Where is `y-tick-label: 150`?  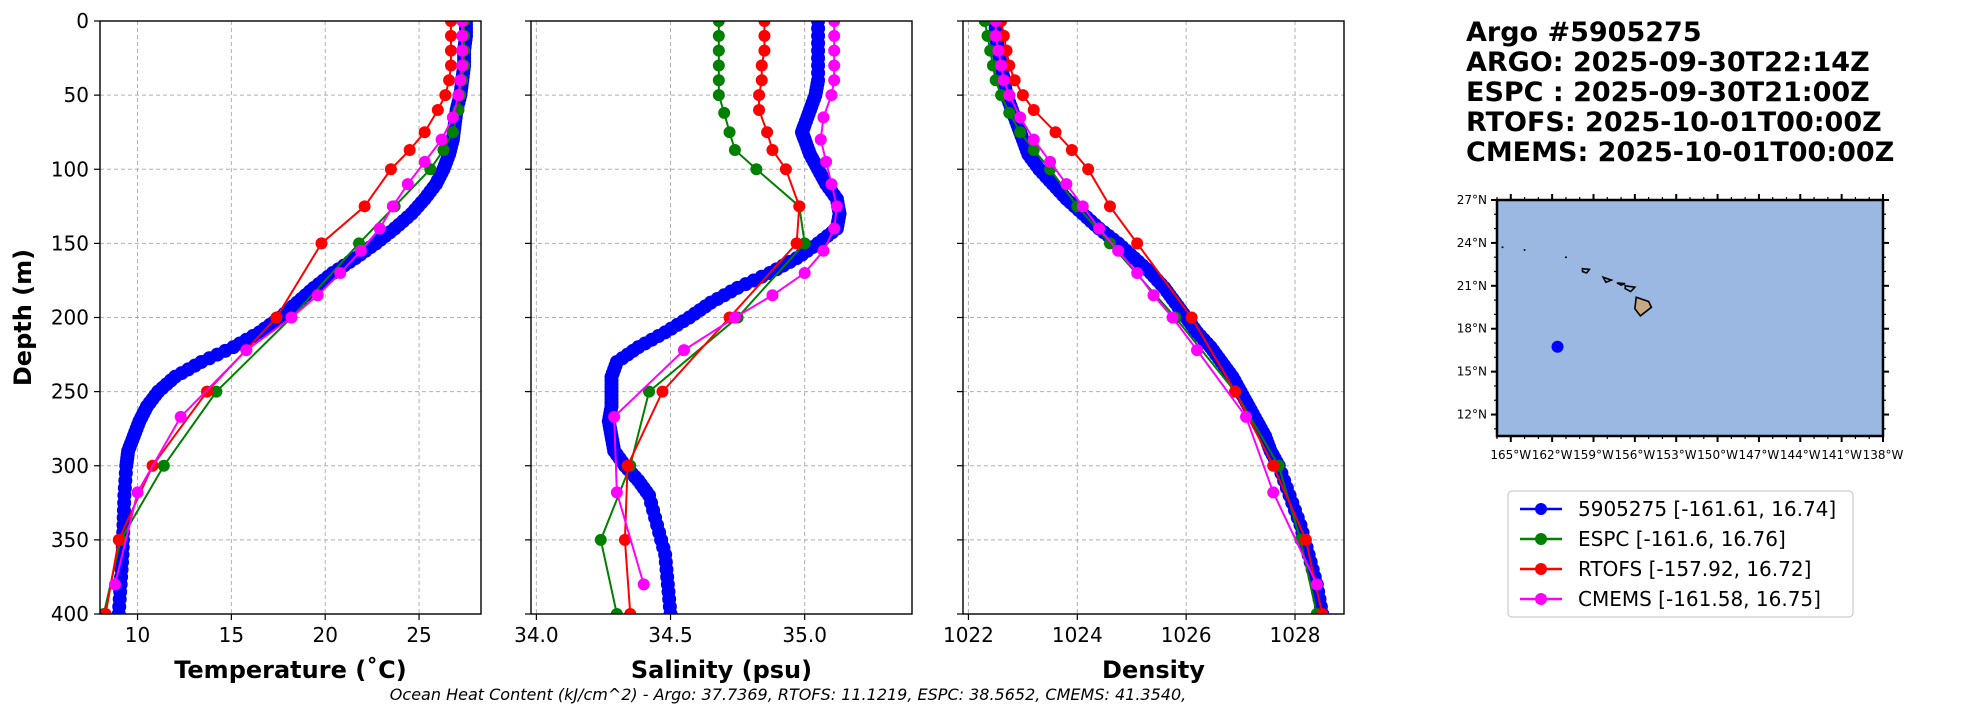
y-tick-label: 150 is located at coordinates (70, 243).